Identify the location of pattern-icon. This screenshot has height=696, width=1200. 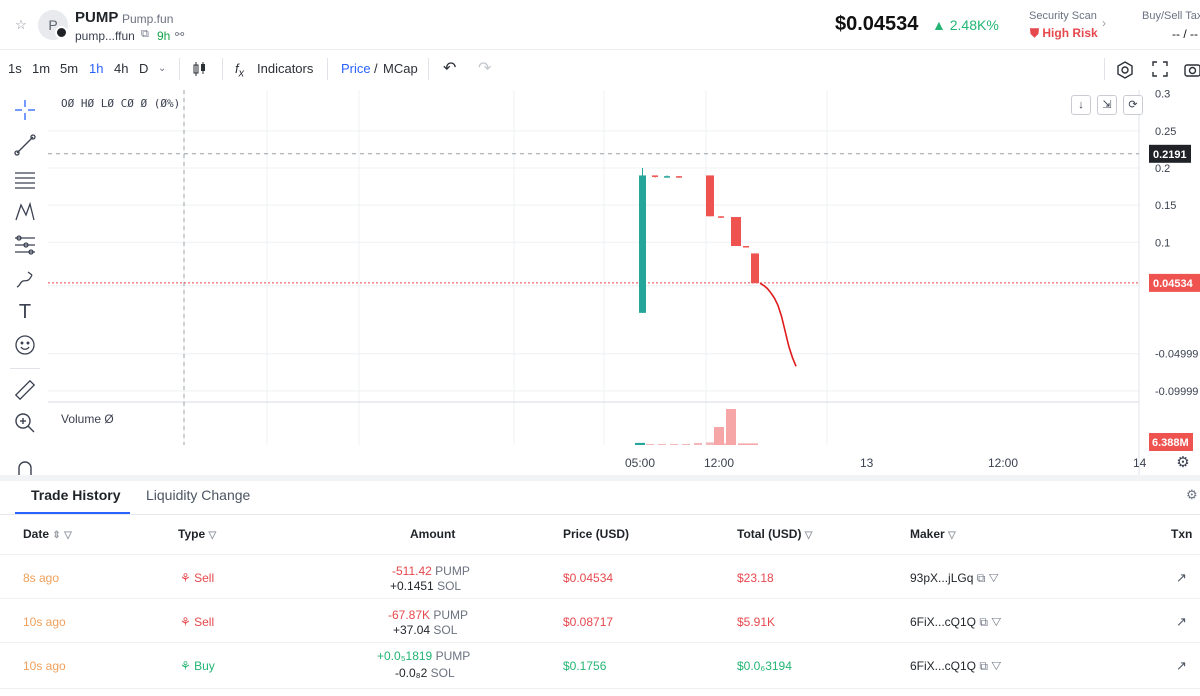
(25, 212).